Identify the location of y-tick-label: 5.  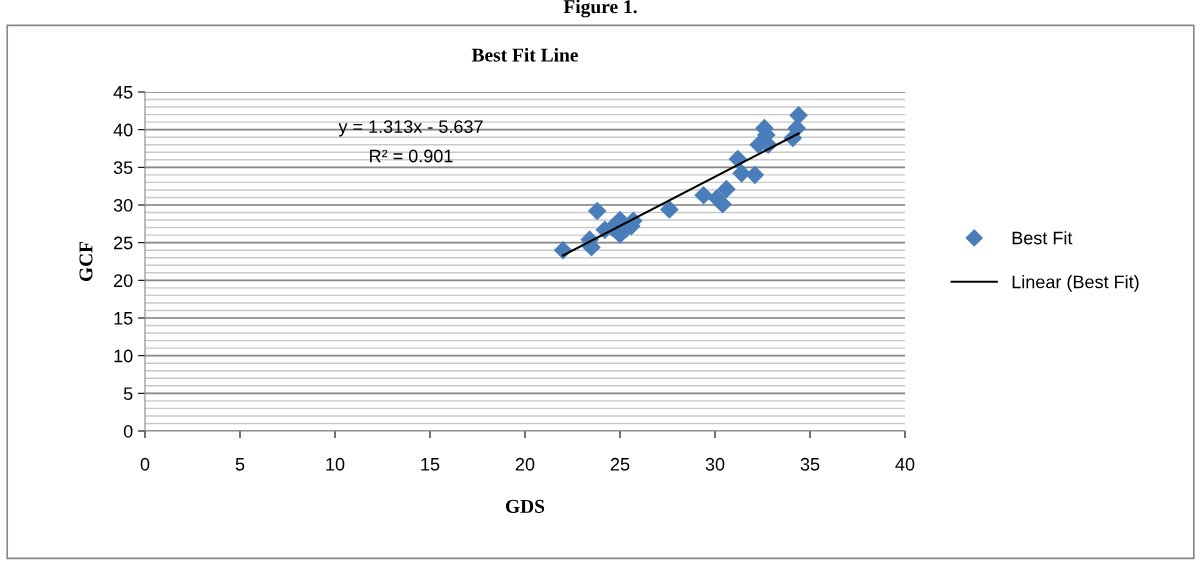
(128, 394).